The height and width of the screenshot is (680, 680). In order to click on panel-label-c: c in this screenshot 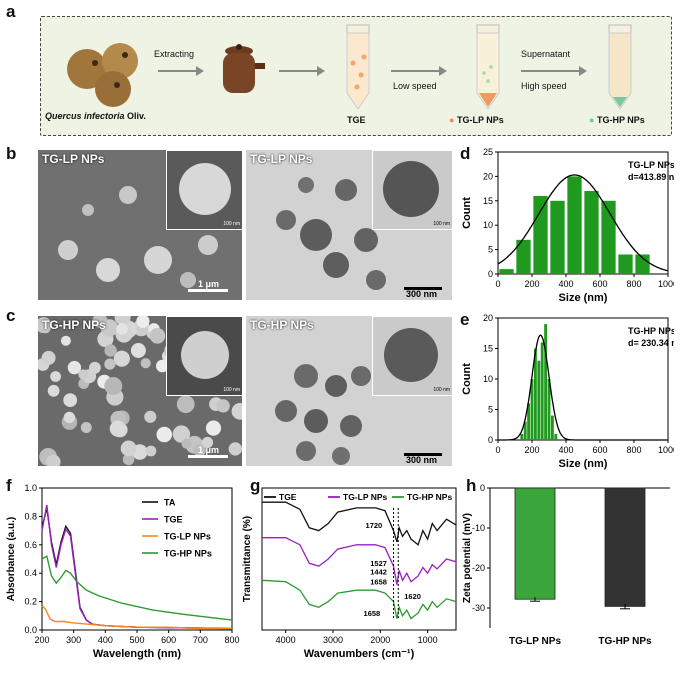, I will do `click(11, 315)`.